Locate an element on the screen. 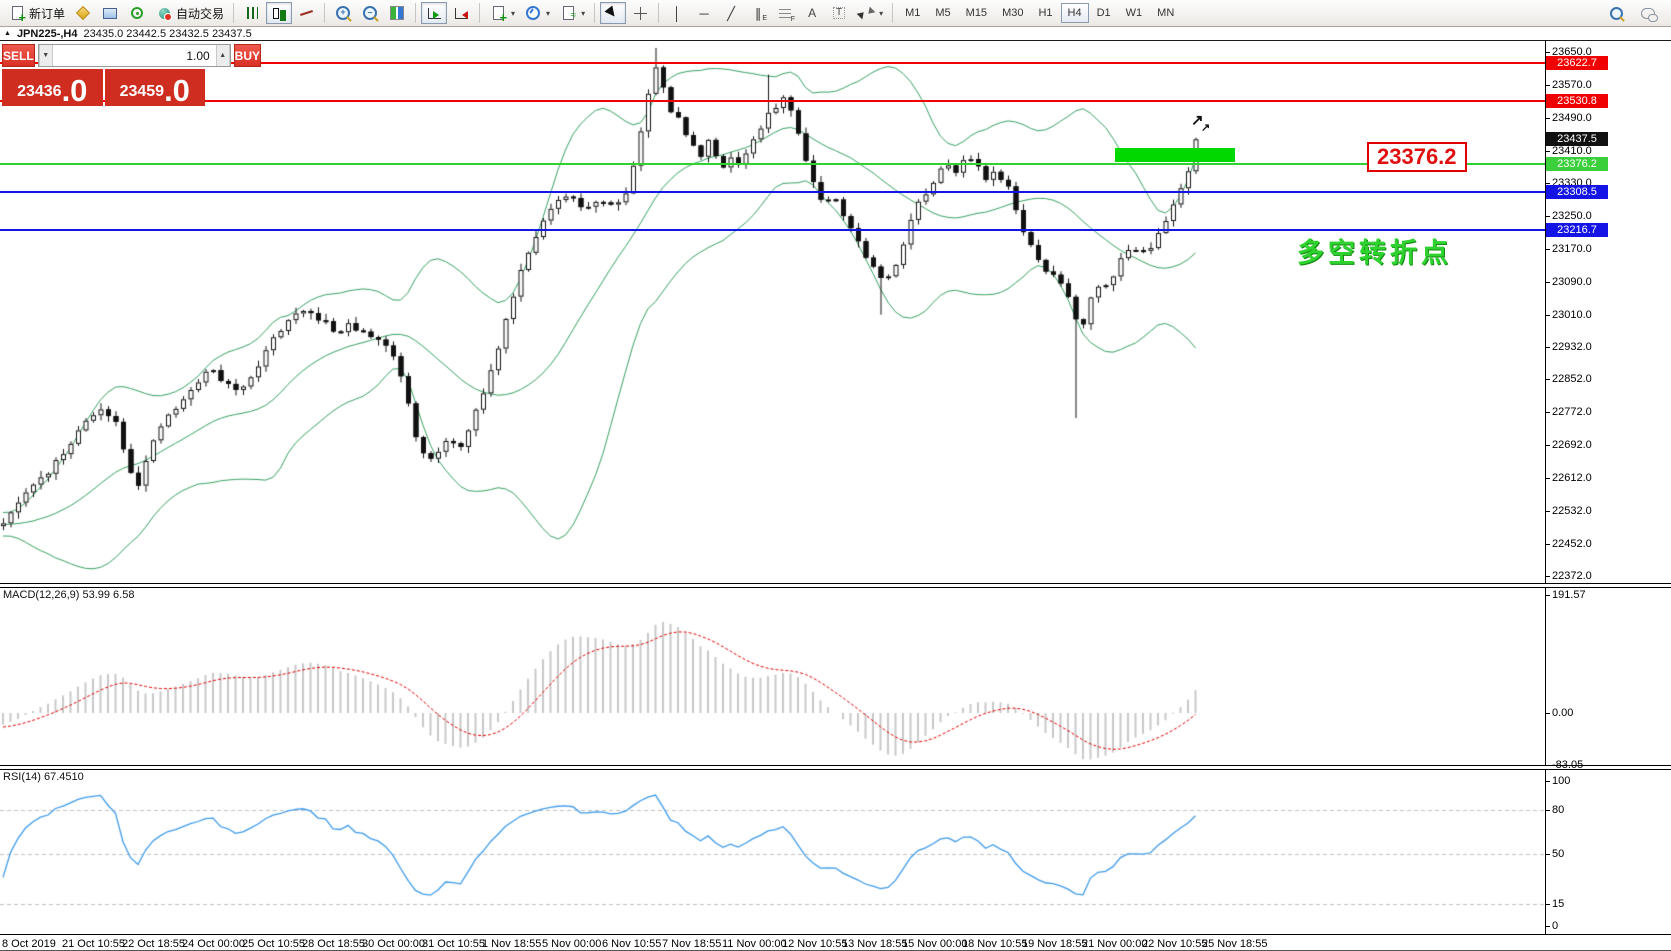 This screenshot has height=951, width=1671. time-tick-label: 31 Oct 10:55 is located at coordinates (453, 944).